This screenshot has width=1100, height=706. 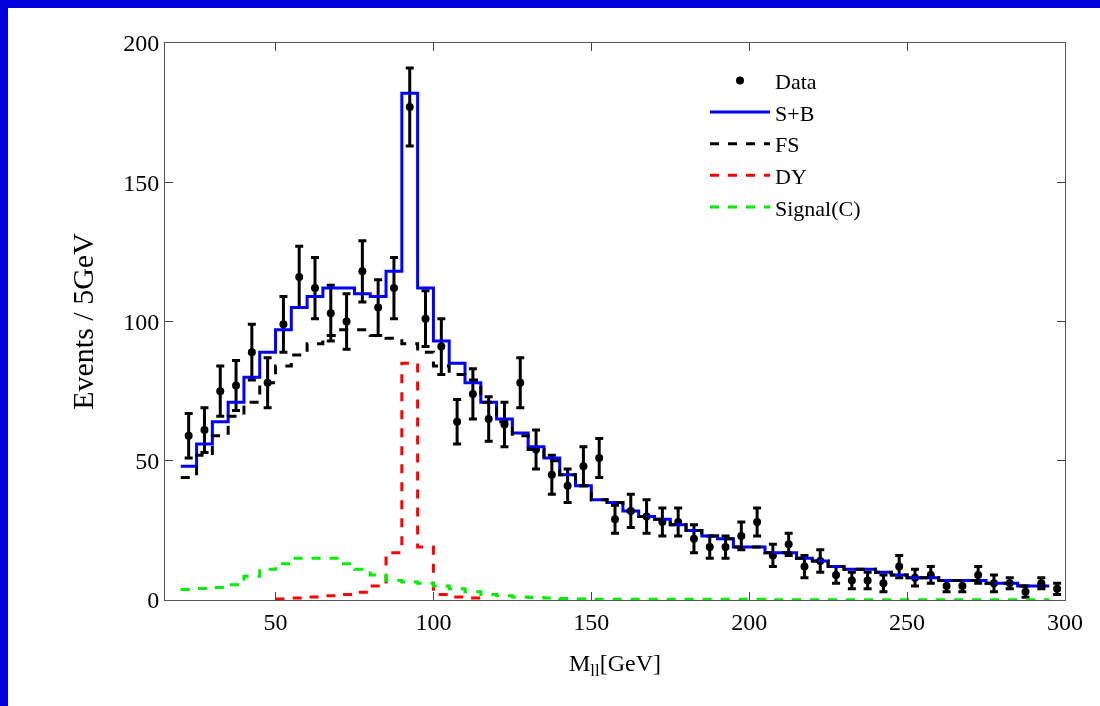 I want to click on y-tick-label: 150, so click(x=141, y=182).